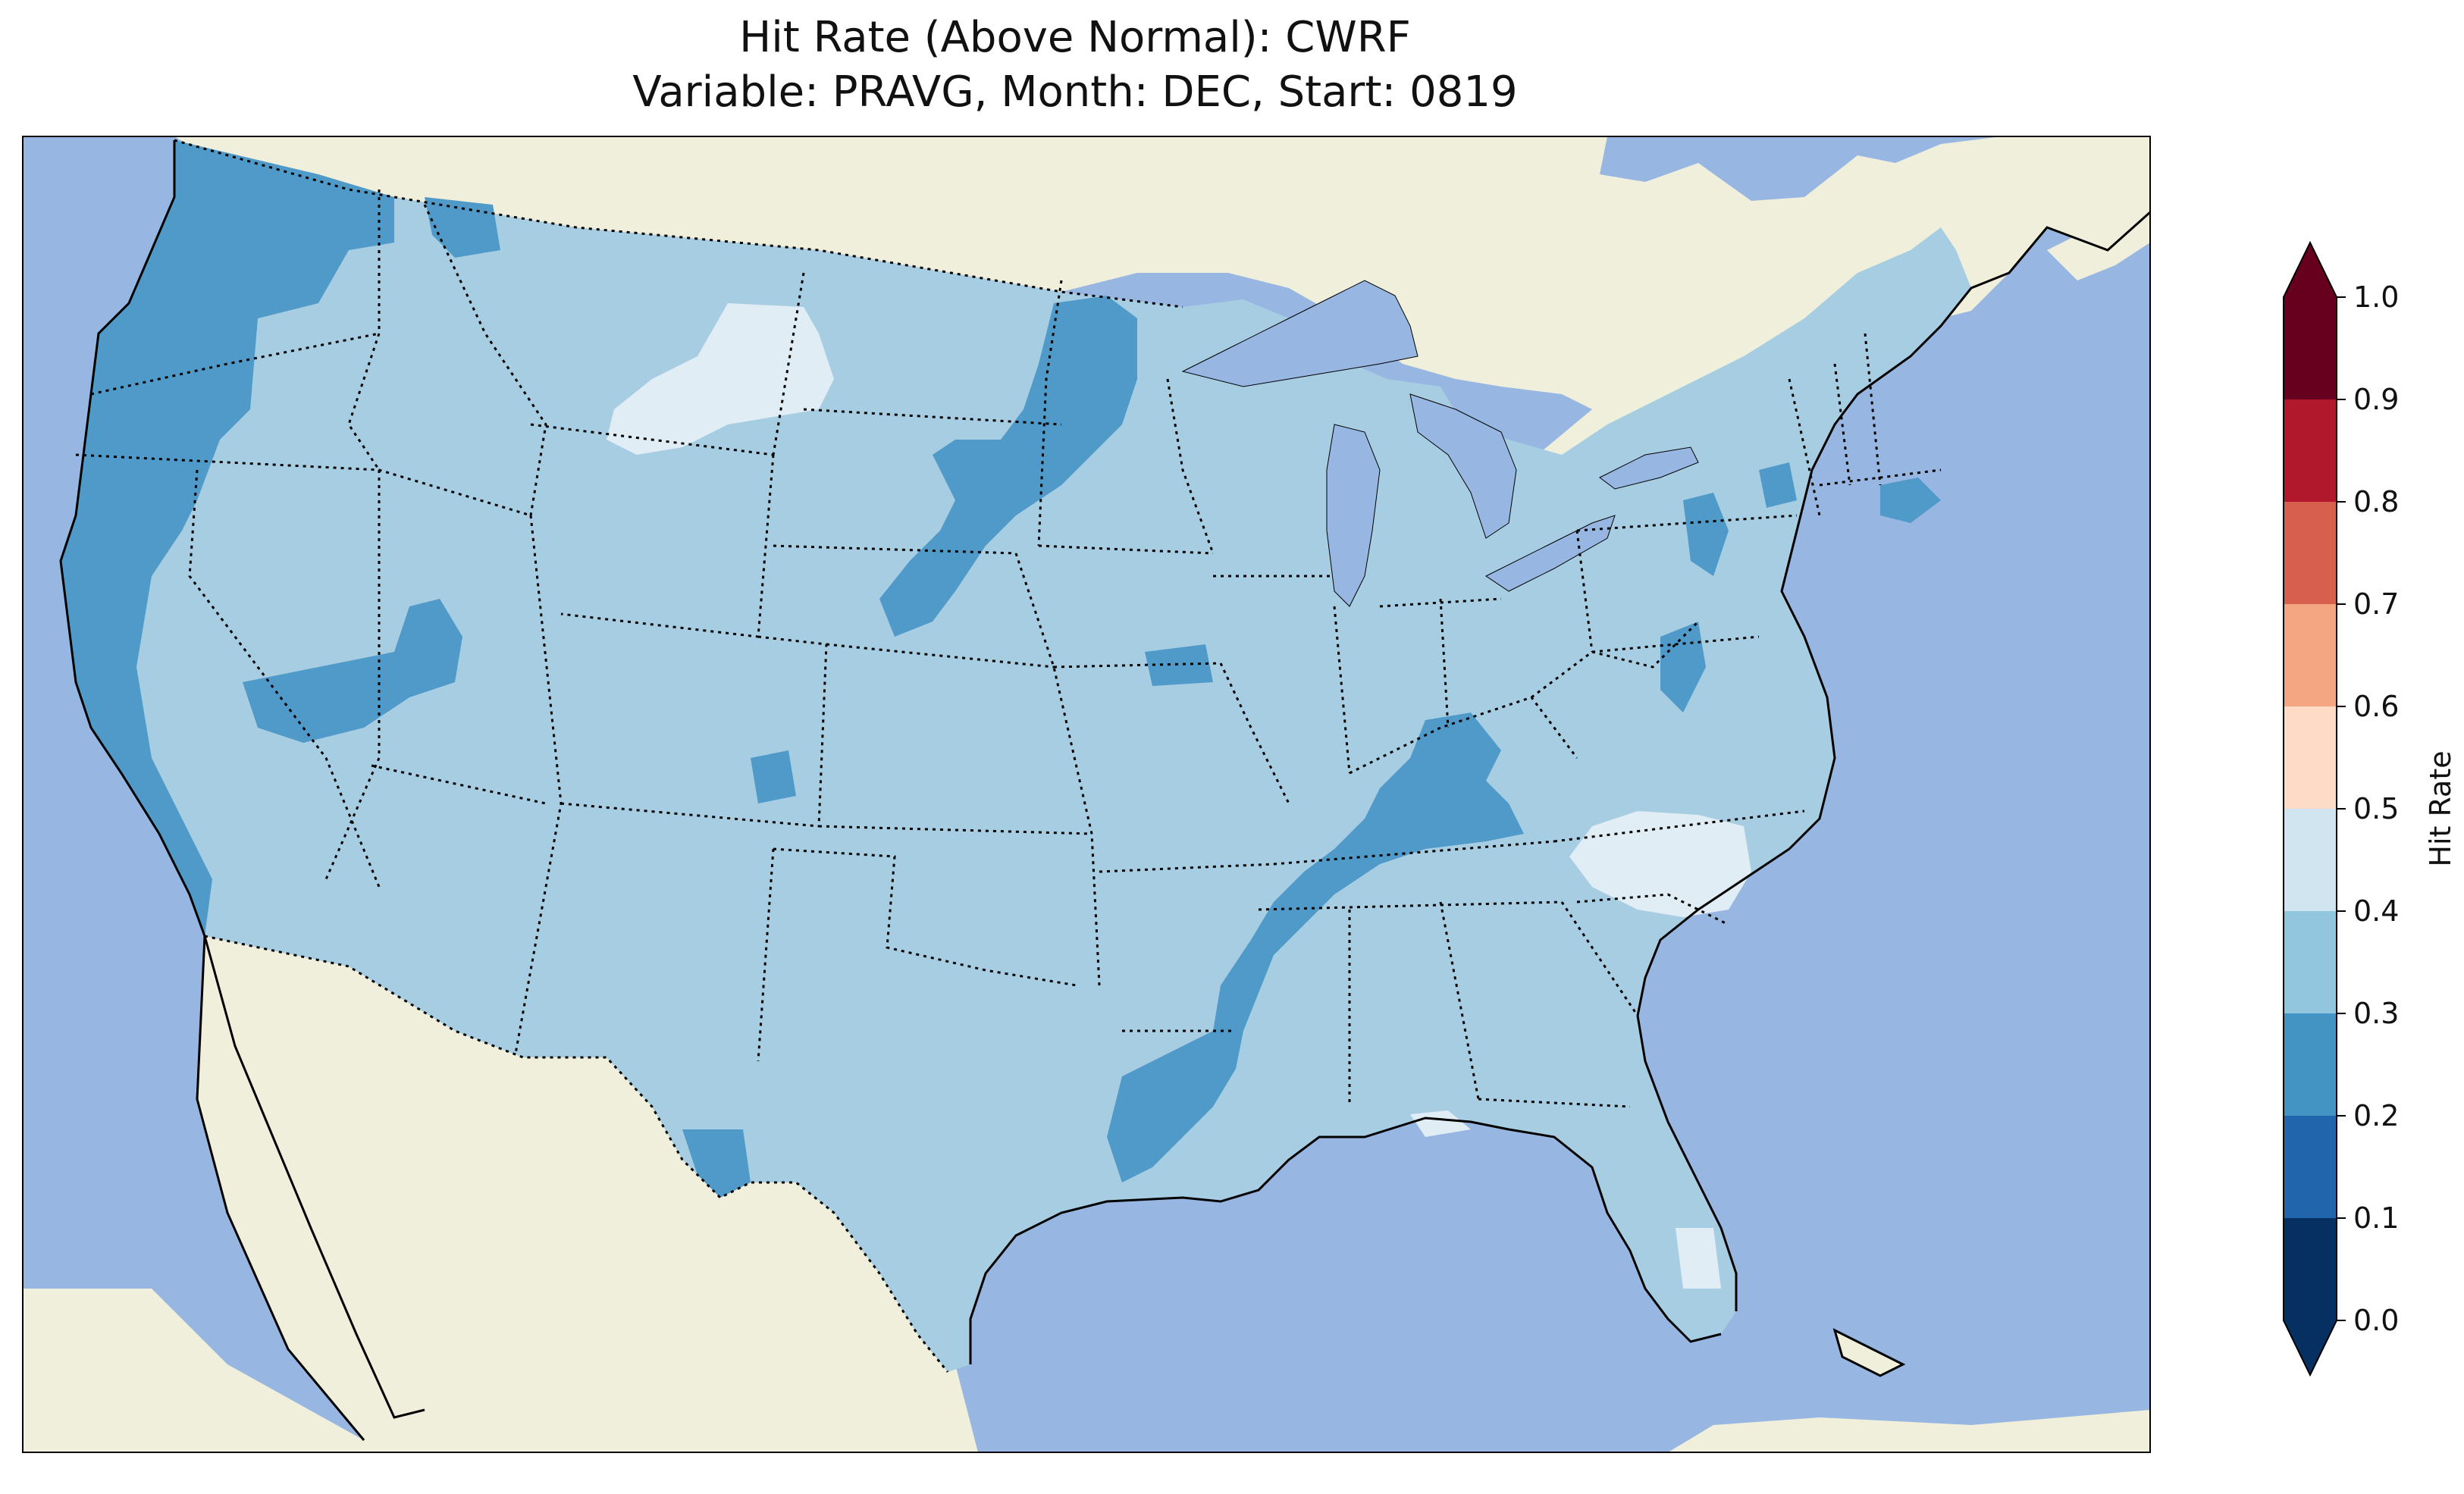 The image size is (2464, 1494). Describe the element at coordinates (932, 417) in the screenshot. I see `border-nd-sd` at that location.